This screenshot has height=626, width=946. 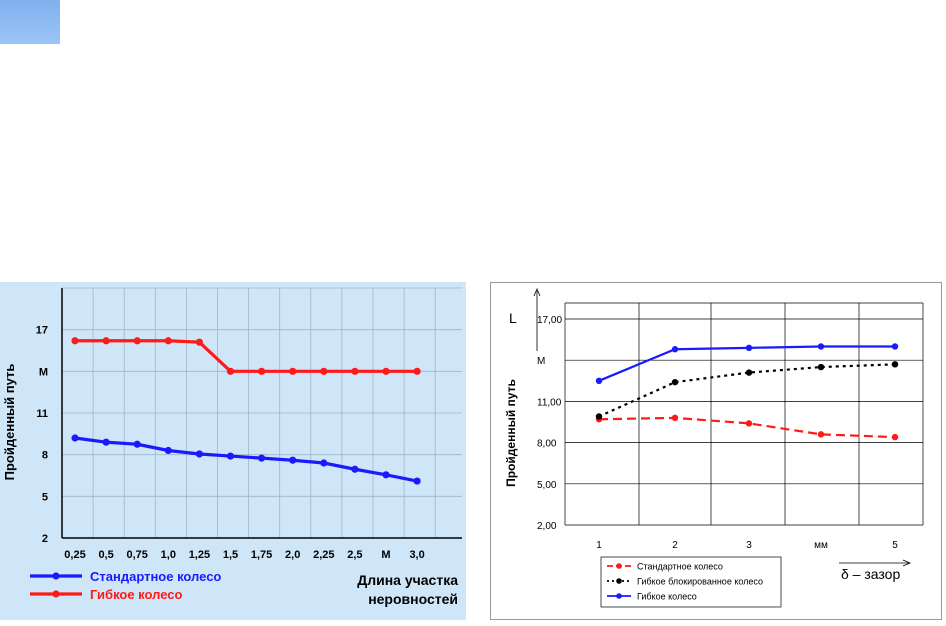 What do you see at coordinates (513, 318) in the screenshot?
I see `y-axis-letter: L` at bounding box center [513, 318].